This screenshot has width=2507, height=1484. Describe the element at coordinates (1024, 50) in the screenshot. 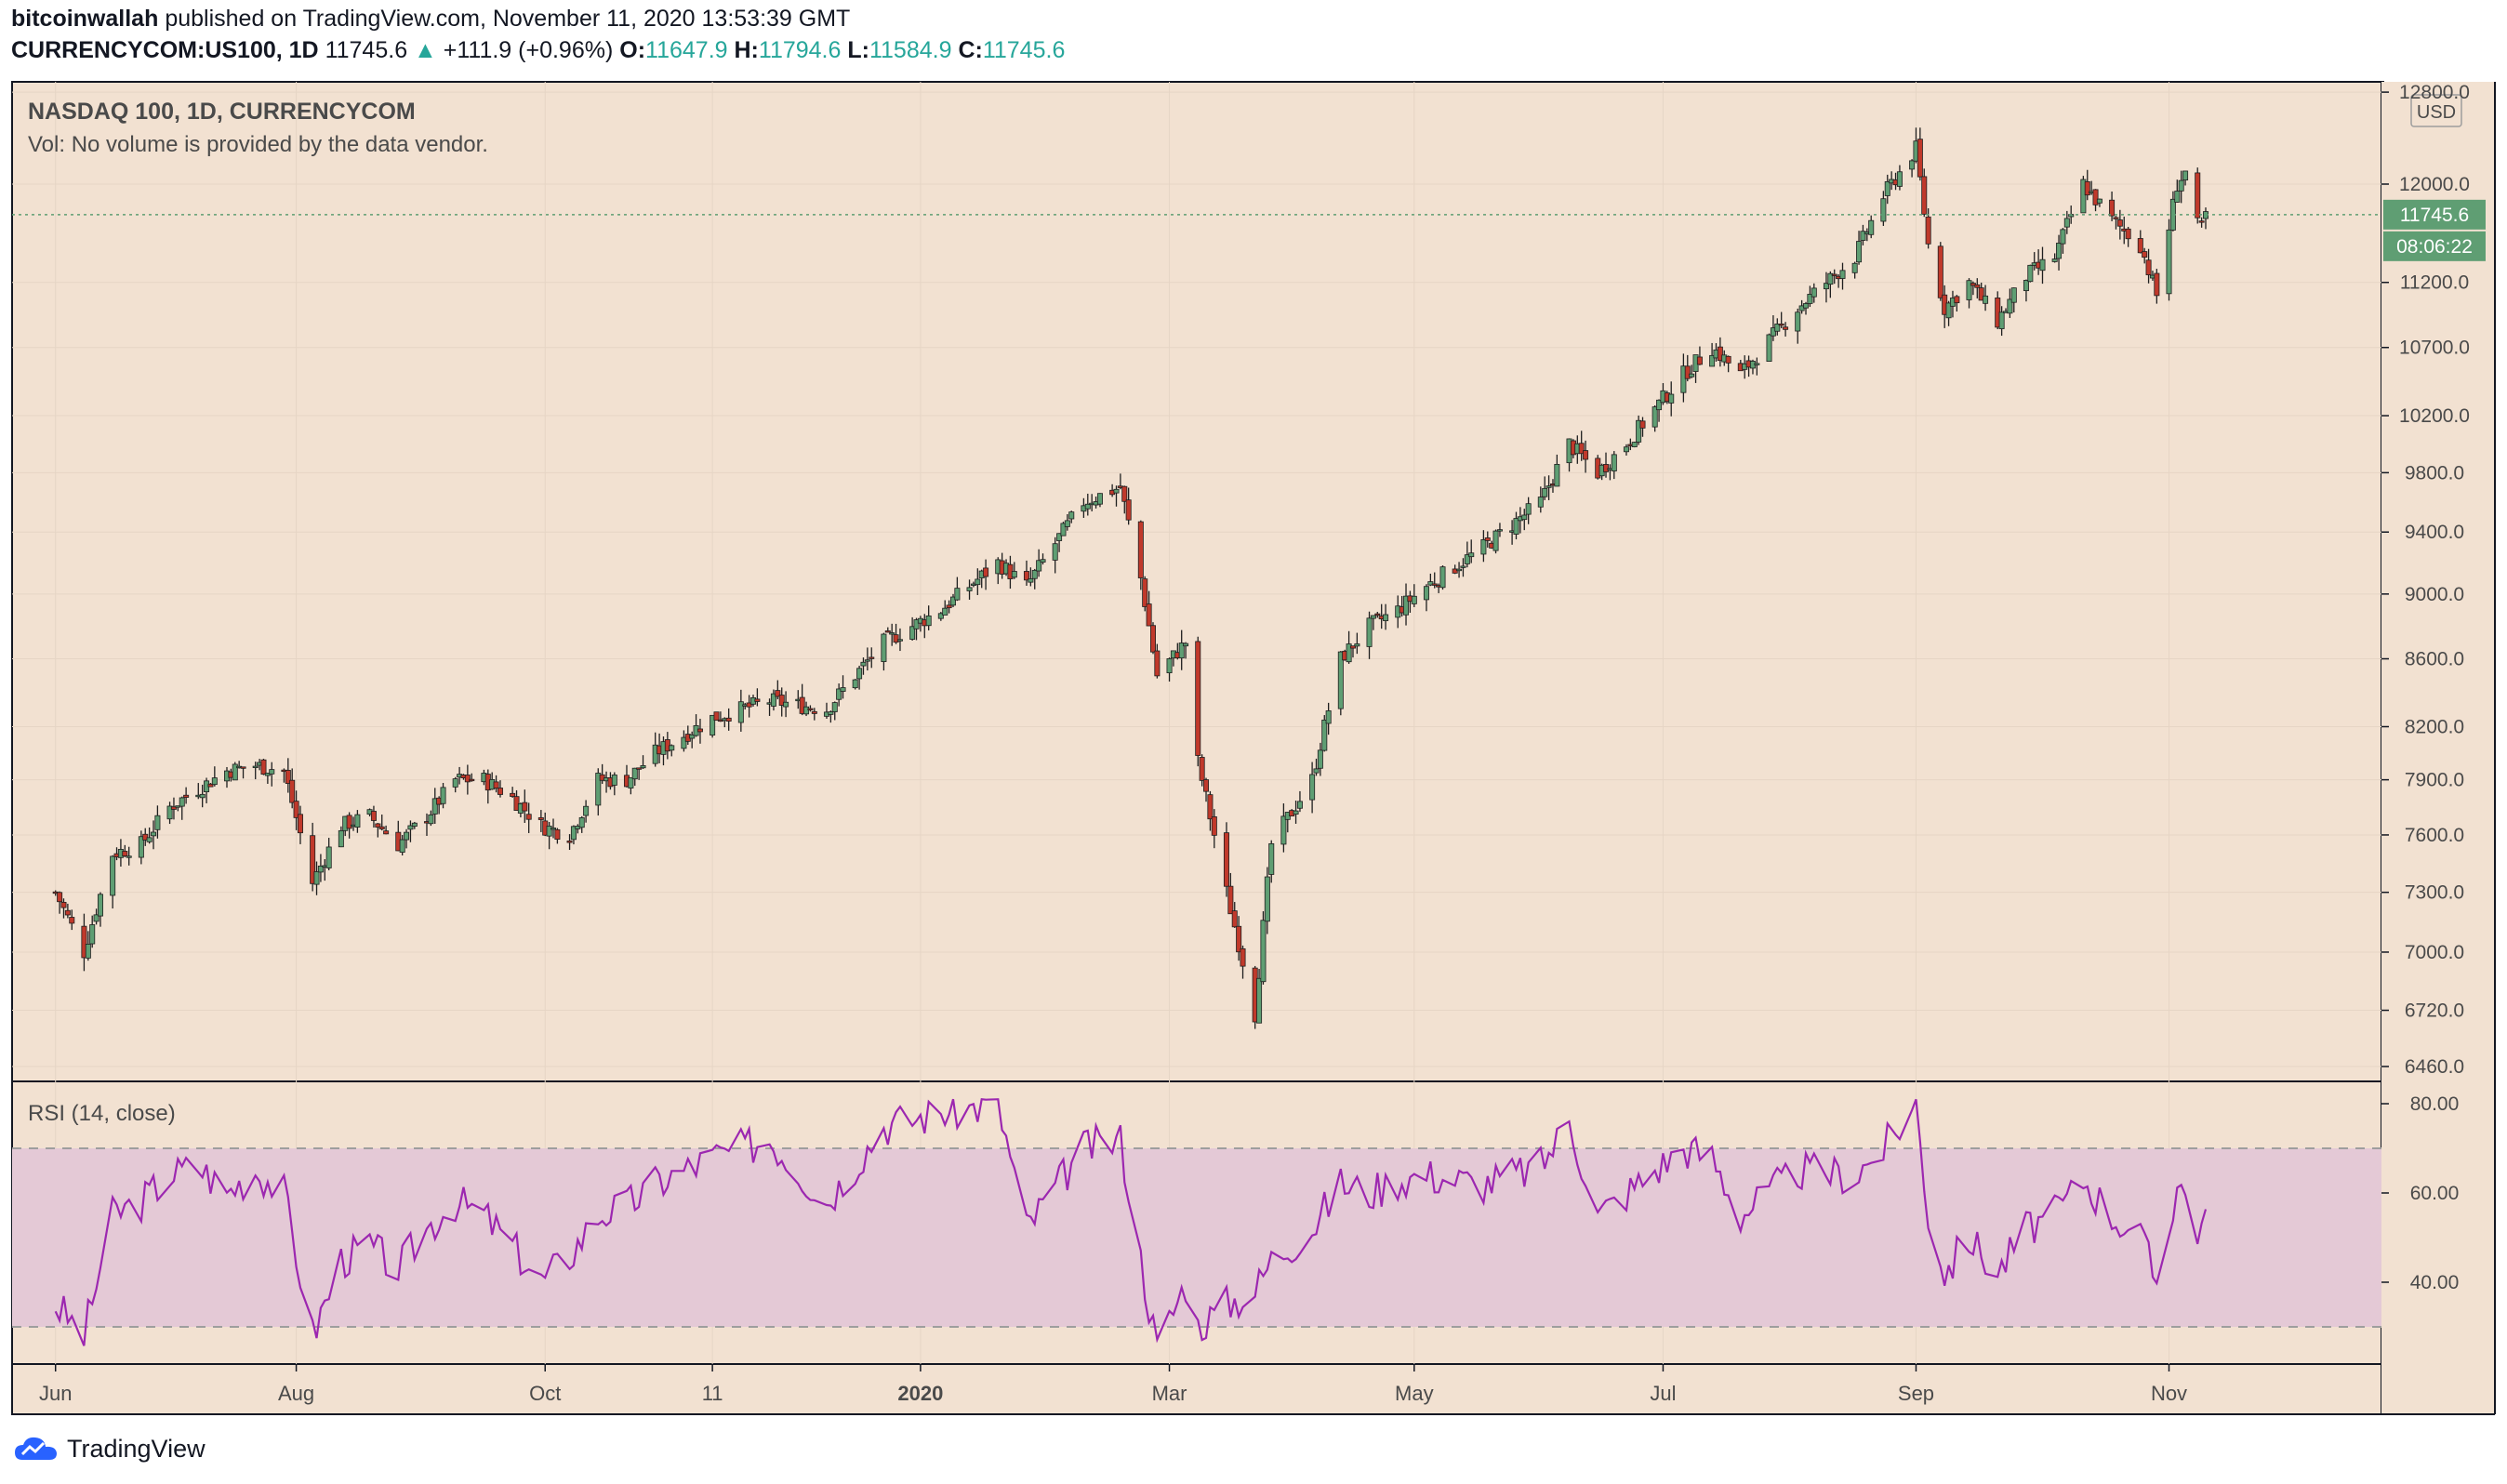

I see `close-value: 11745.6` at that location.